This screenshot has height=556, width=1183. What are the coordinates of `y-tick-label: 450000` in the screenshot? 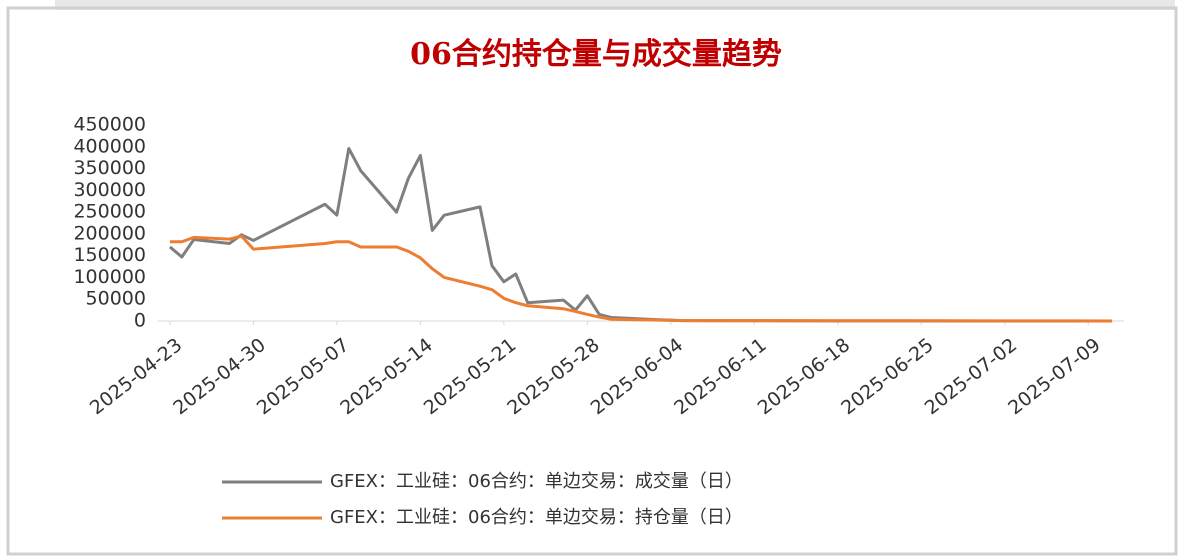 It's located at (109, 125).